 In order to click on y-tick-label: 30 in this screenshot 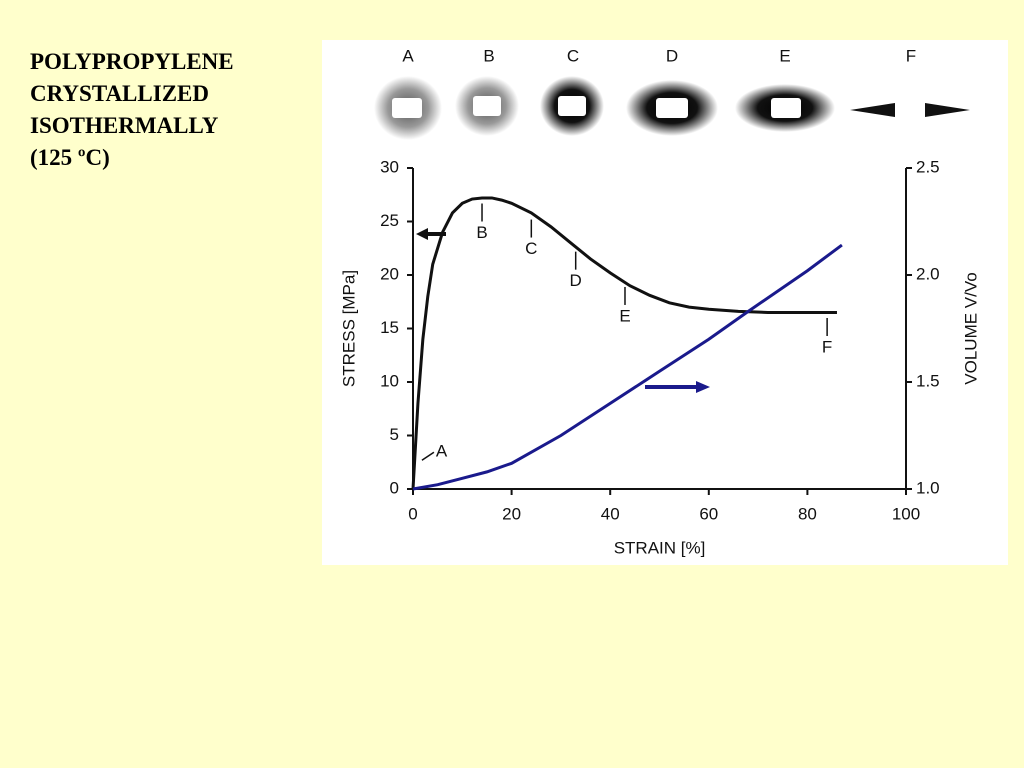, I will do `click(389, 166)`.